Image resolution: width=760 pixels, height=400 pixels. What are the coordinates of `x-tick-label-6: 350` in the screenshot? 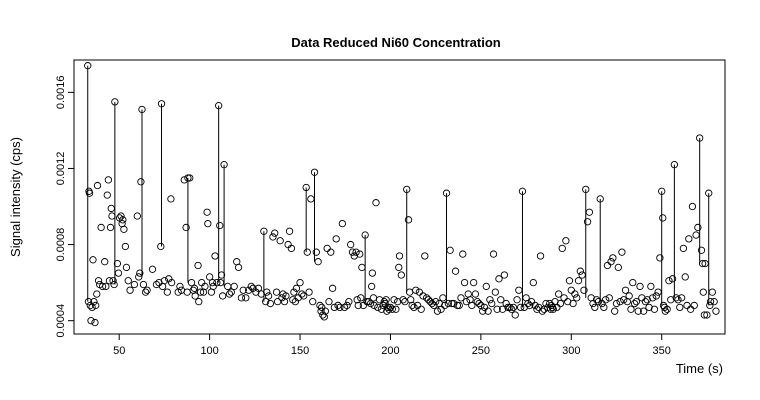 It's located at (662, 351).